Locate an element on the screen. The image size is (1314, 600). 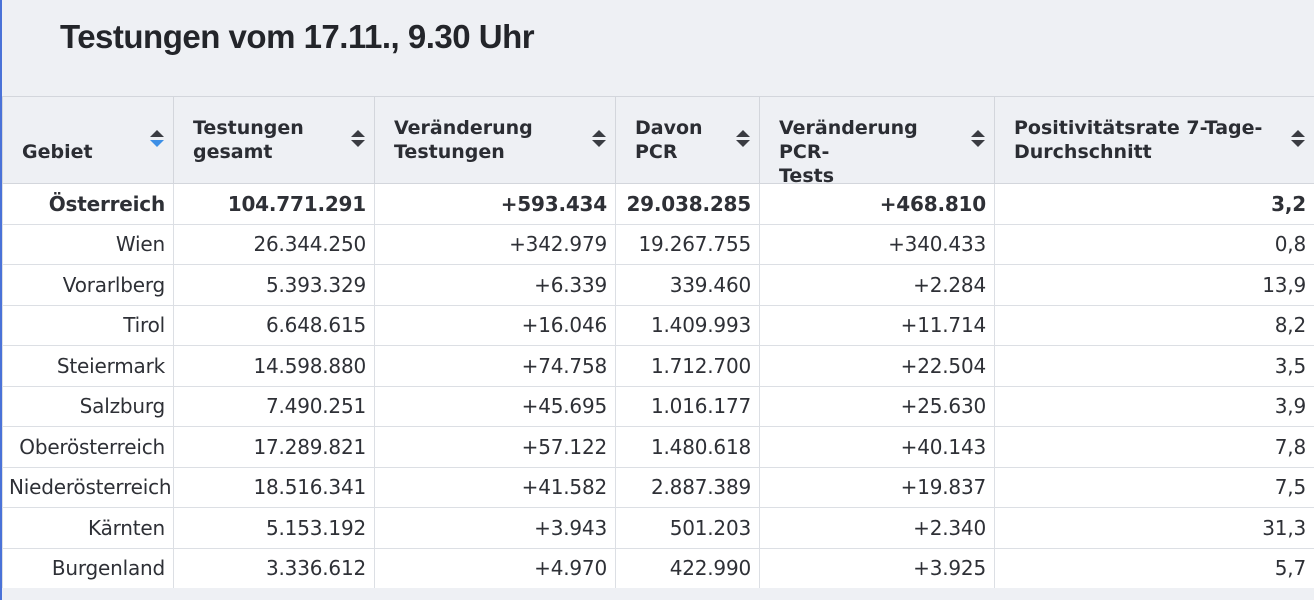
cell-veraenderung-pcr-tests: +40.143 is located at coordinates (877, 447).